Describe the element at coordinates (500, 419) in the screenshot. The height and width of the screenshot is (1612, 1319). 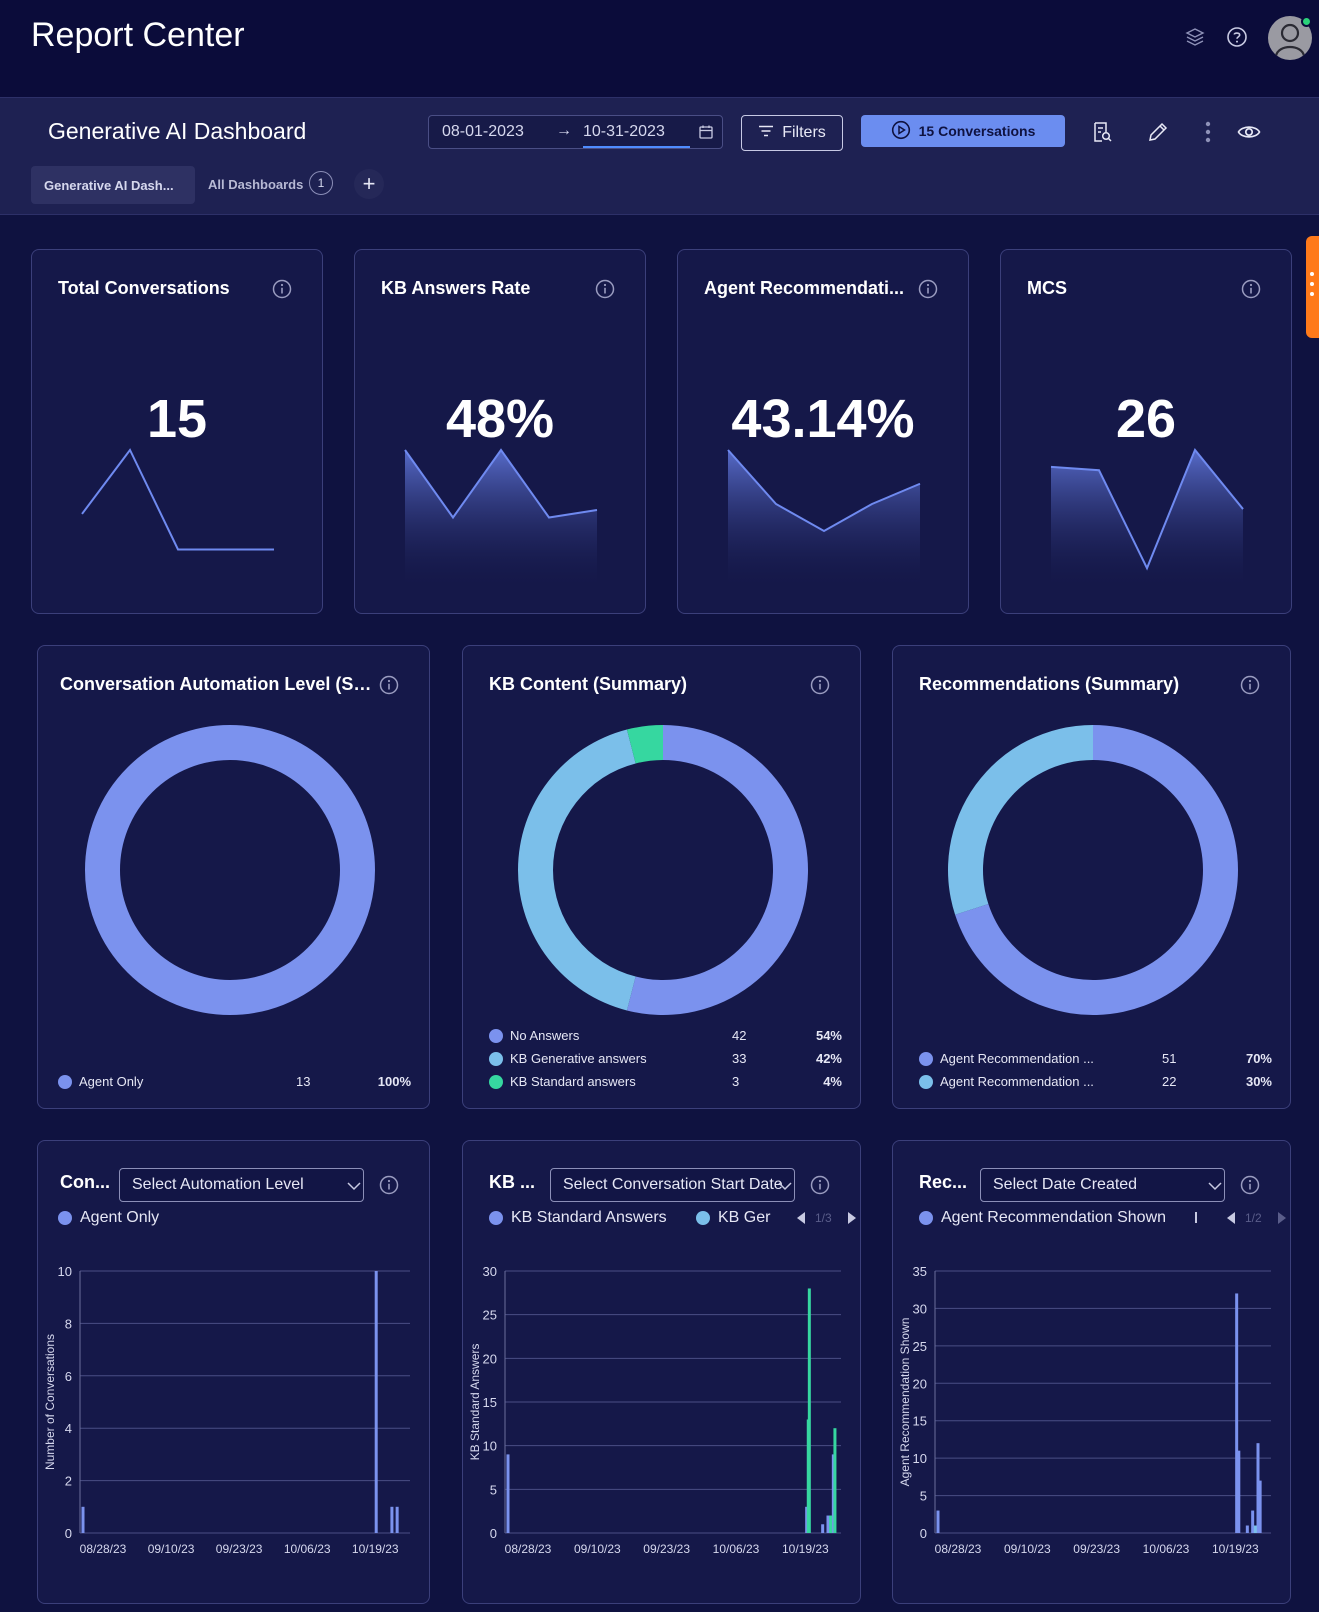
I see `kpi-value: 48%` at that location.